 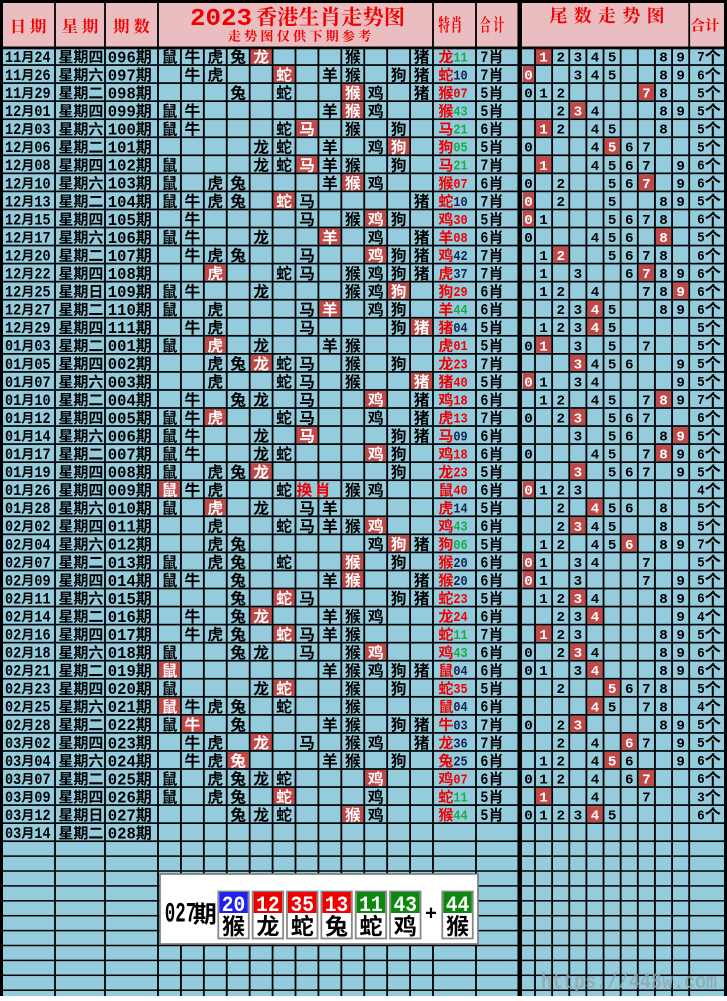 I want to click on svg-text: 018, so click(x=122, y=654).